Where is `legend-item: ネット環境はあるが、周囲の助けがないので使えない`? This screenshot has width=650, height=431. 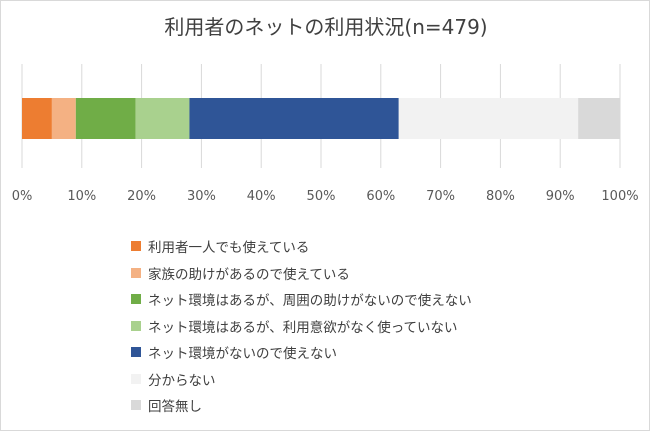 legend-item: ネット環境はあるが、周囲の助けがないので使えない is located at coordinates (301, 299).